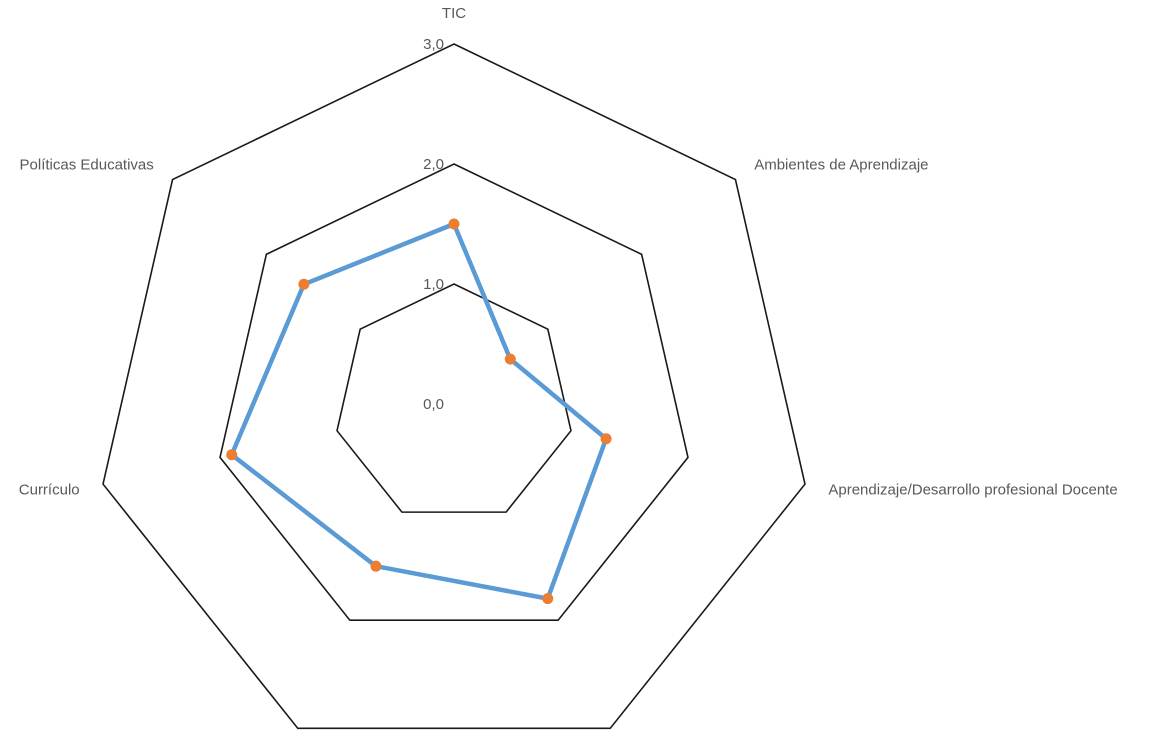 The width and height of the screenshot is (1167, 747). What do you see at coordinates (87, 165) in the screenshot?
I see `category-label-6: Políticas Educativas` at bounding box center [87, 165].